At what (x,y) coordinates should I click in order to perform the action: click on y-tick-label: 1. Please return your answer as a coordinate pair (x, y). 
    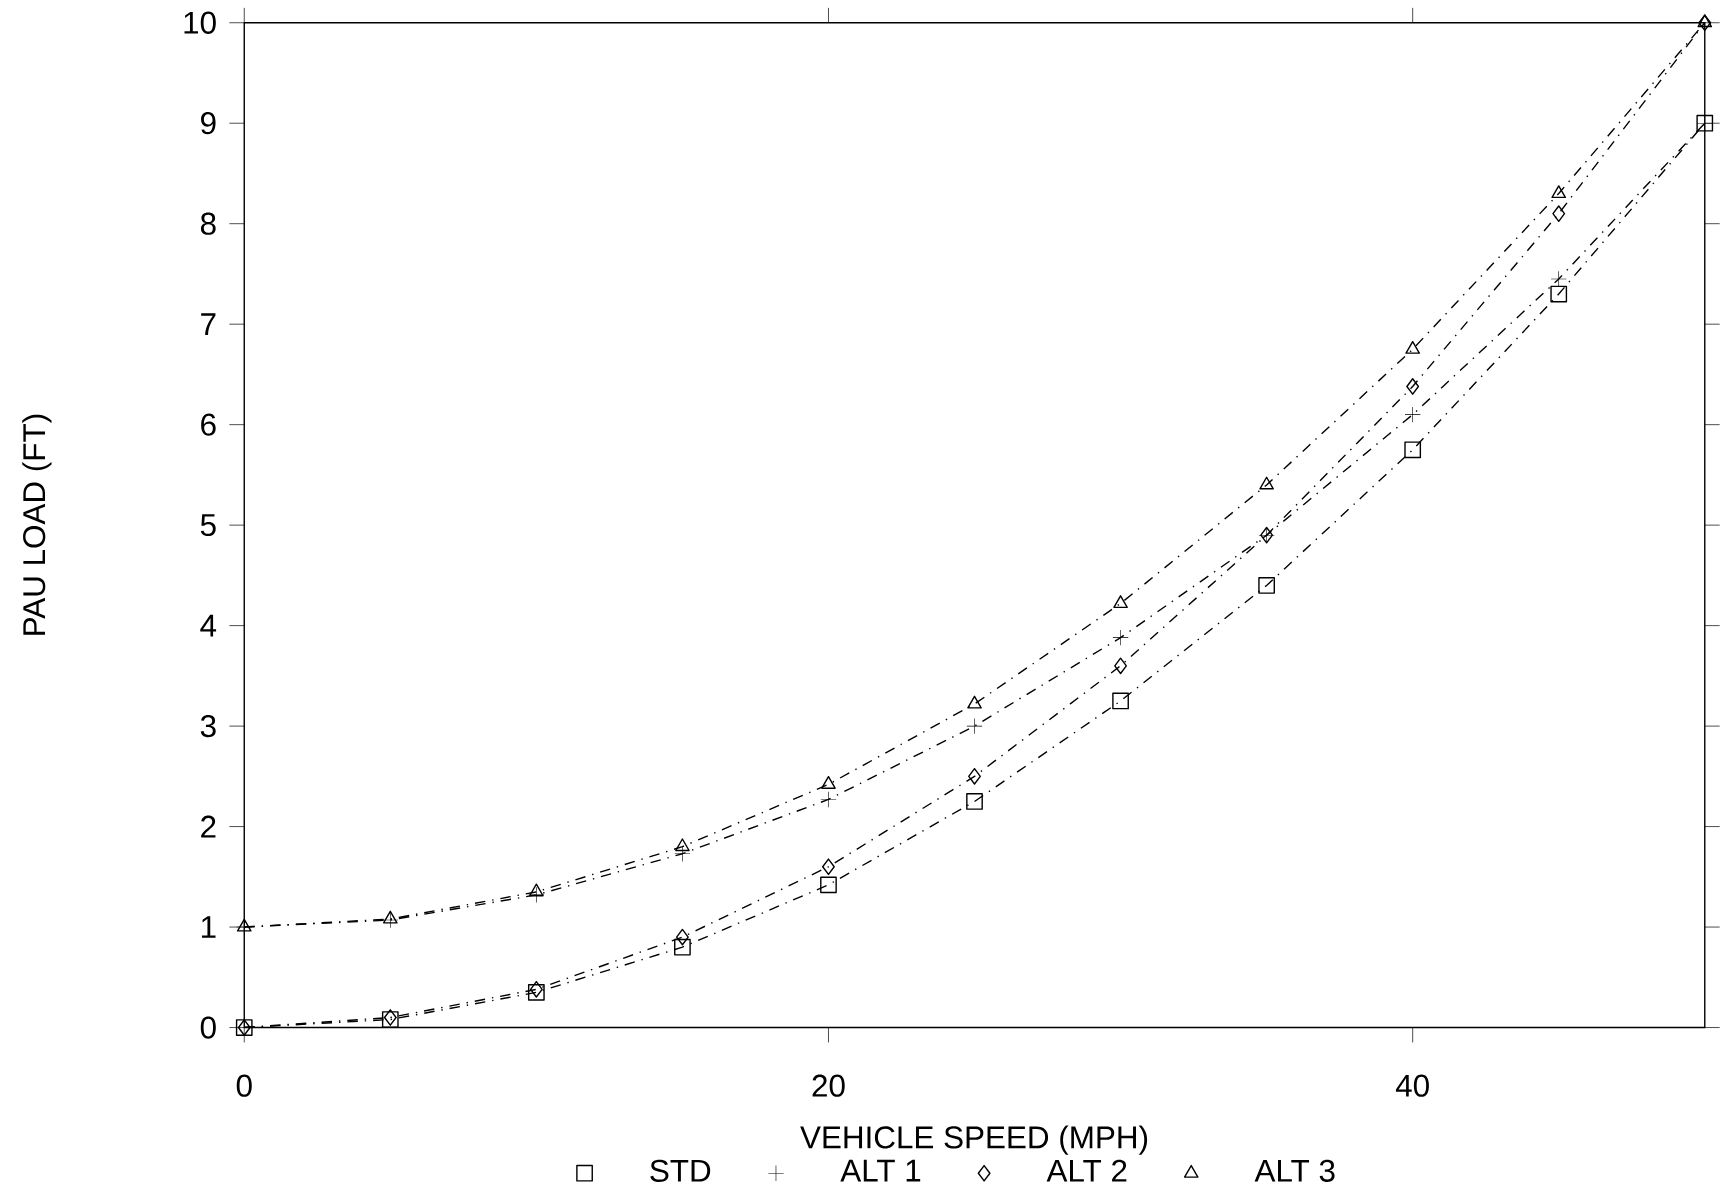
    Looking at the image, I should click on (208, 927).